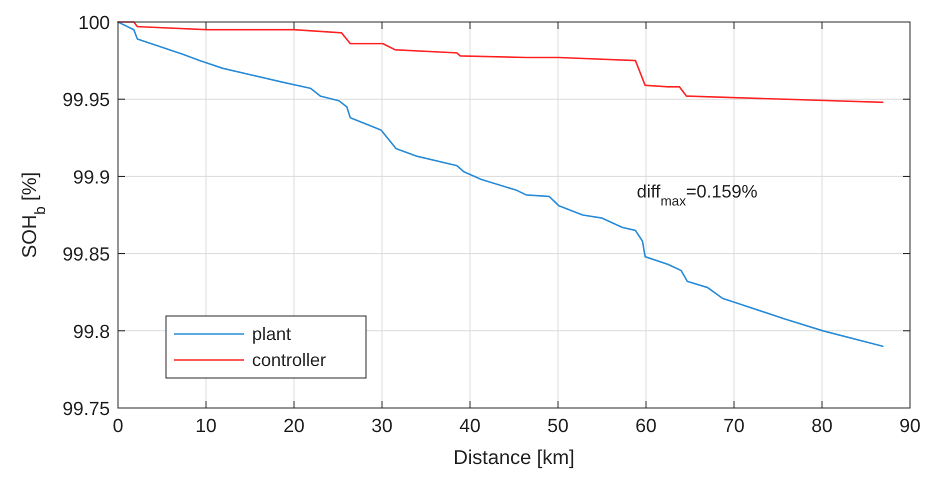 The width and height of the screenshot is (936, 479). What do you see at coordinates (118, 426) in the screenshot?
I see `x-tick-label: 0` at bounding box center [118, 426].